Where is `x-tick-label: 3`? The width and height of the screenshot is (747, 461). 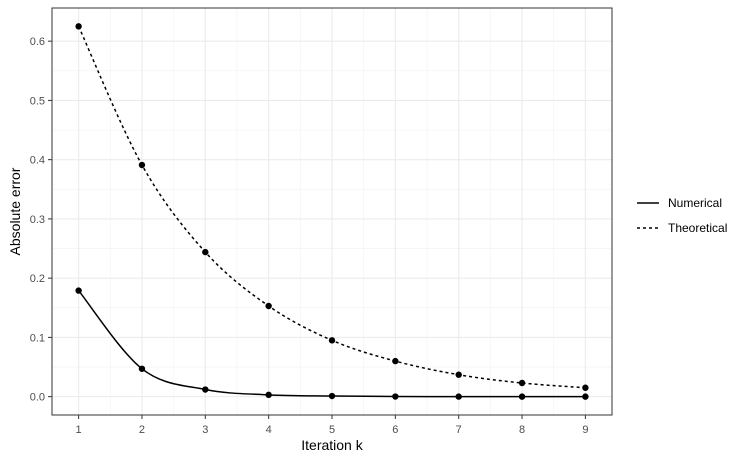
x-tick-label: 3 is located at coordinates (205, 430).